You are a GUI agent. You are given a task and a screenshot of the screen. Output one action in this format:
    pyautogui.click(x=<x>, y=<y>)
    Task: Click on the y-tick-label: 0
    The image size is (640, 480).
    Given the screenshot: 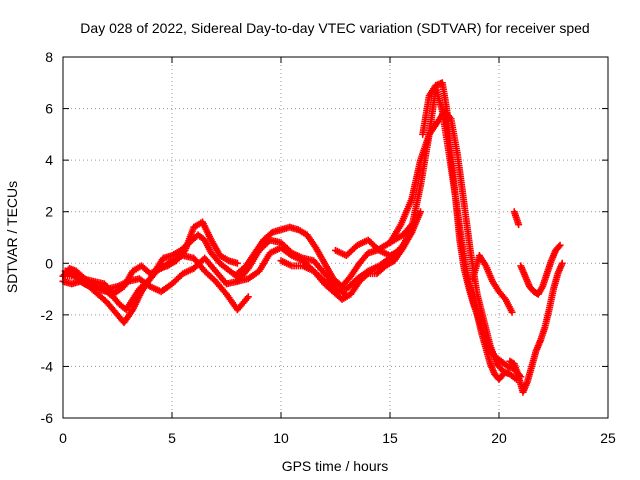 What is the action you would take?
    pyautogui.click(x=49, y=263)
    